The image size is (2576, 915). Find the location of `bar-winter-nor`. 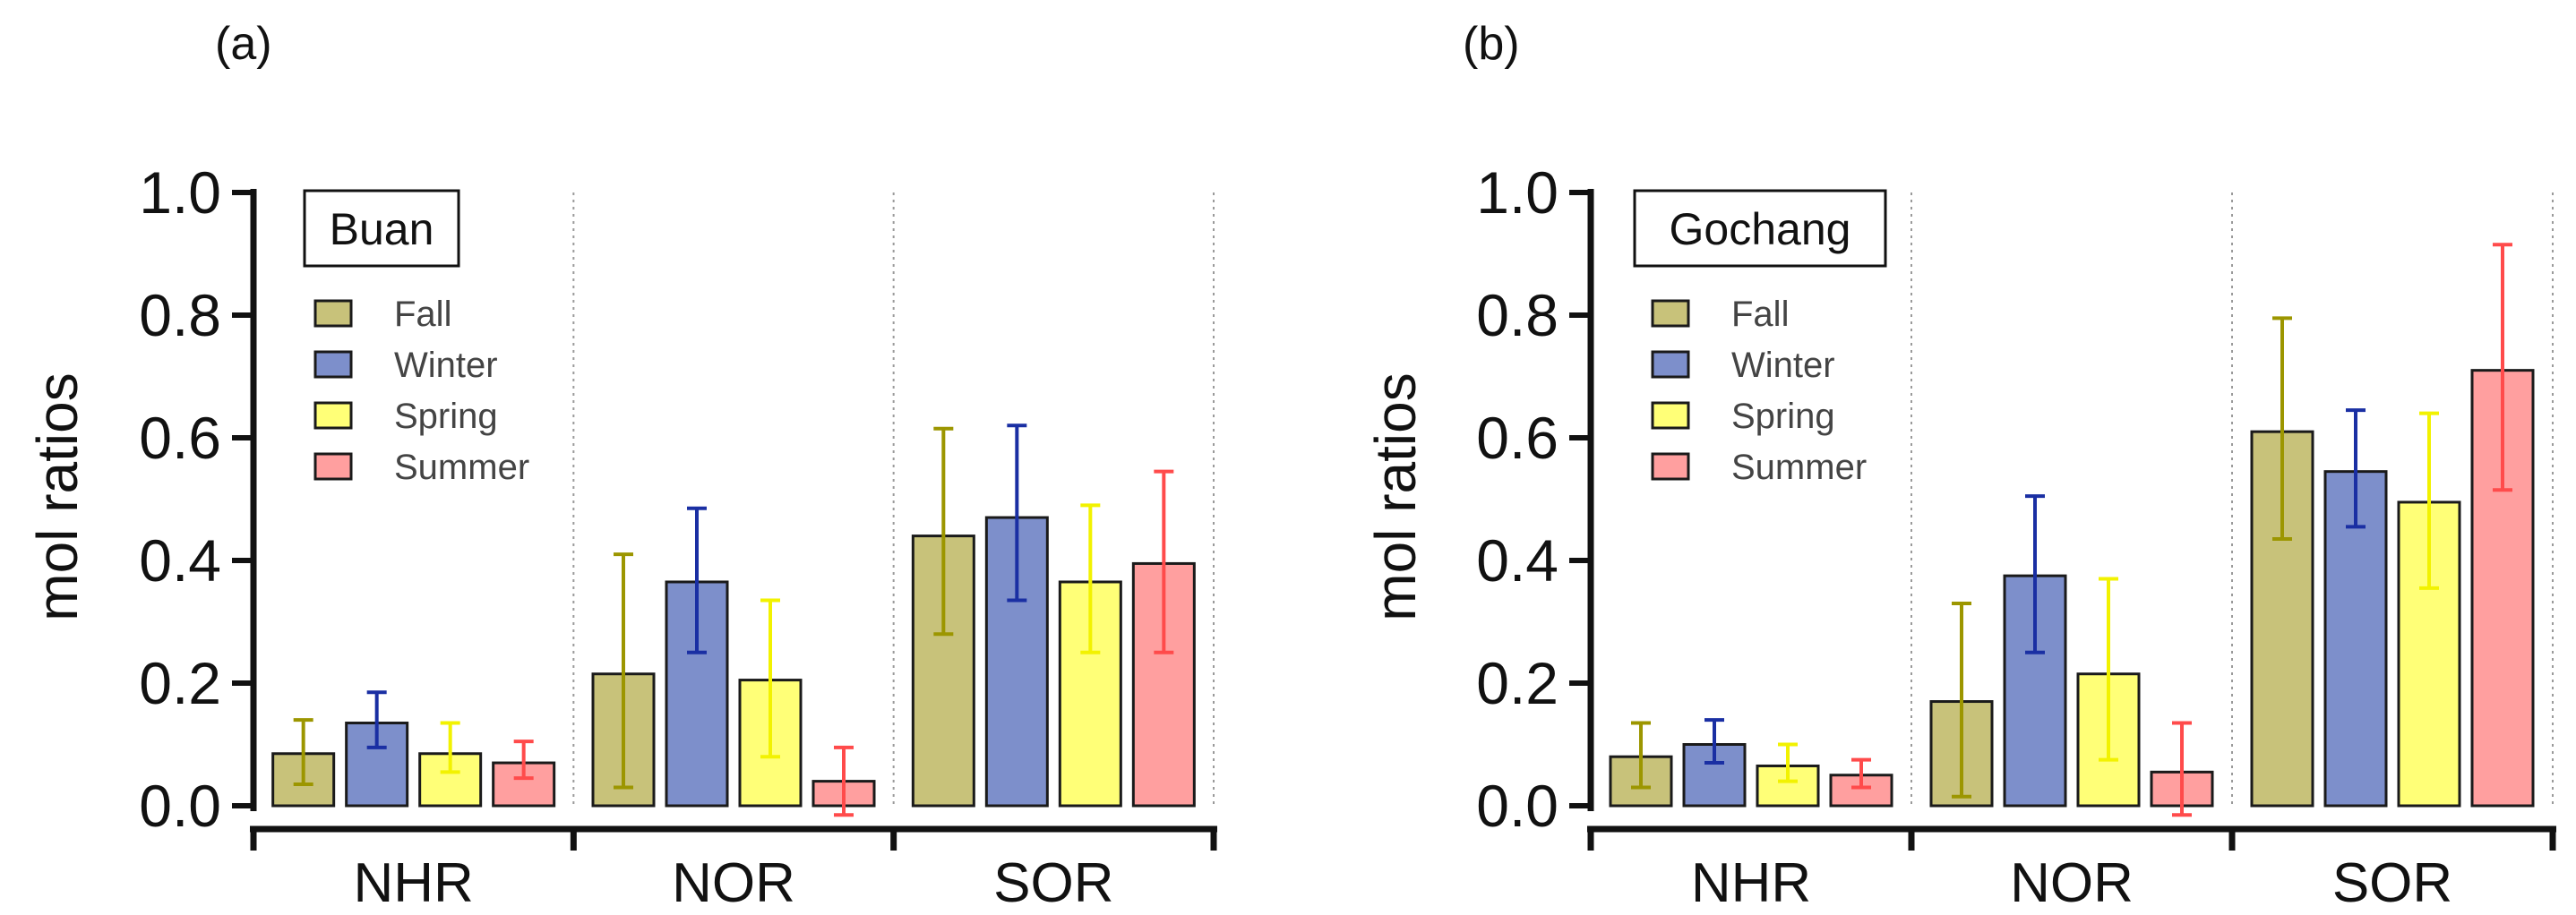

bar-winter-nor is located at coordinates (2035, 691).